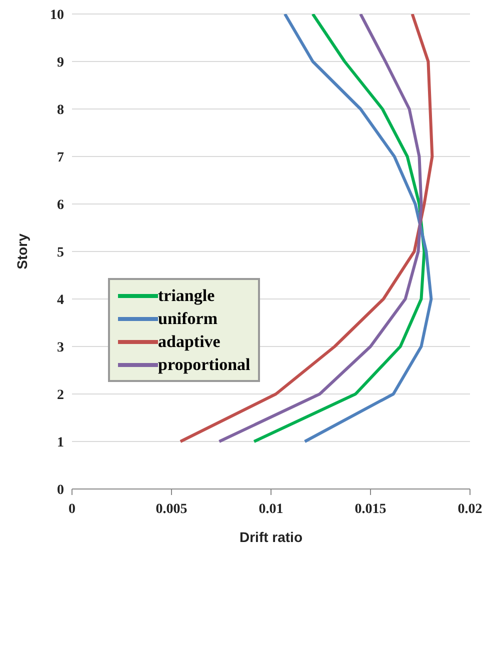  What do you see at coordinates (57, 15) in the screenshot?
I see `y-tick-label: 10` at bounding box center [57, 15].